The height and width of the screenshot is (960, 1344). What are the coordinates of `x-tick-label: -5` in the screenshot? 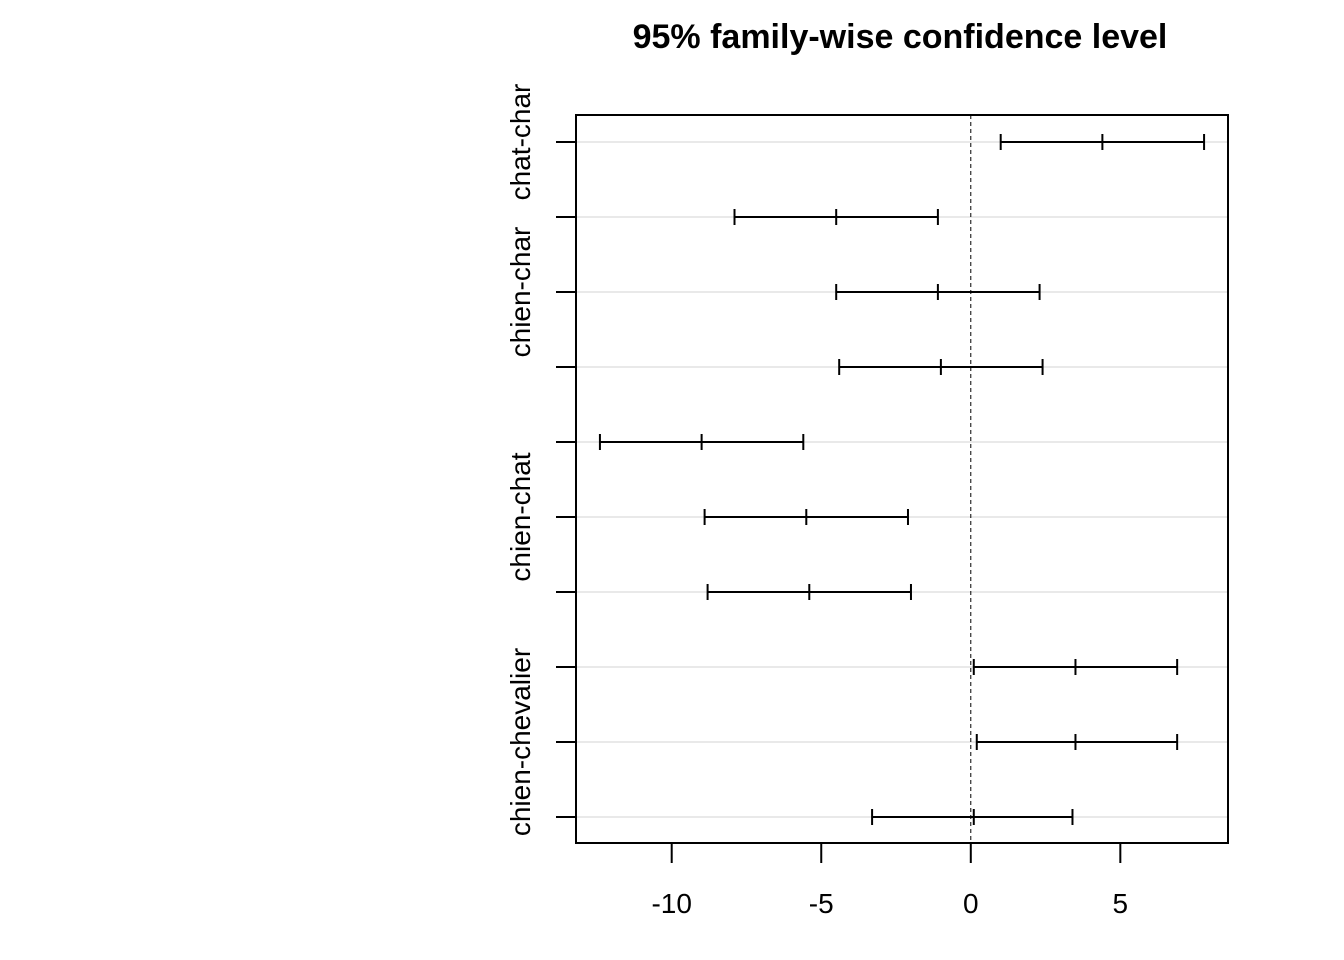 It's located at (821, 903).